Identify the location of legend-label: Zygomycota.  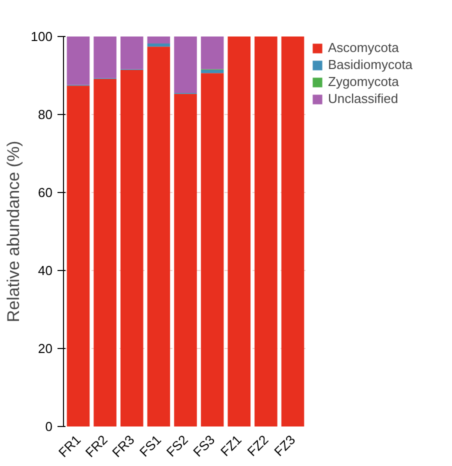
(363, 81).